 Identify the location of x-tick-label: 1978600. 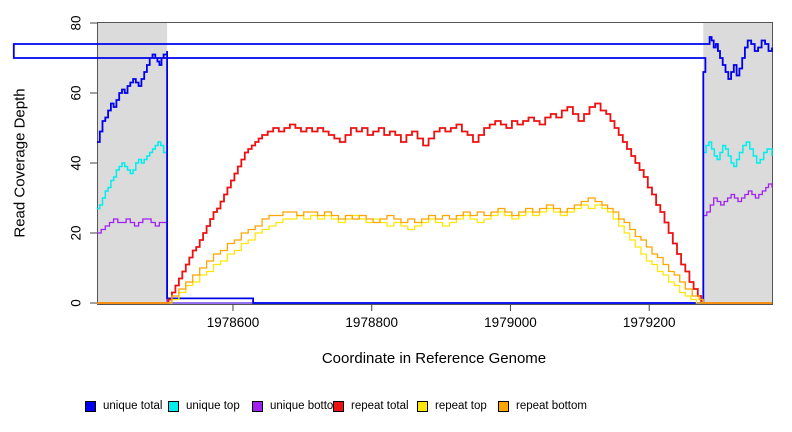
(233, 322).